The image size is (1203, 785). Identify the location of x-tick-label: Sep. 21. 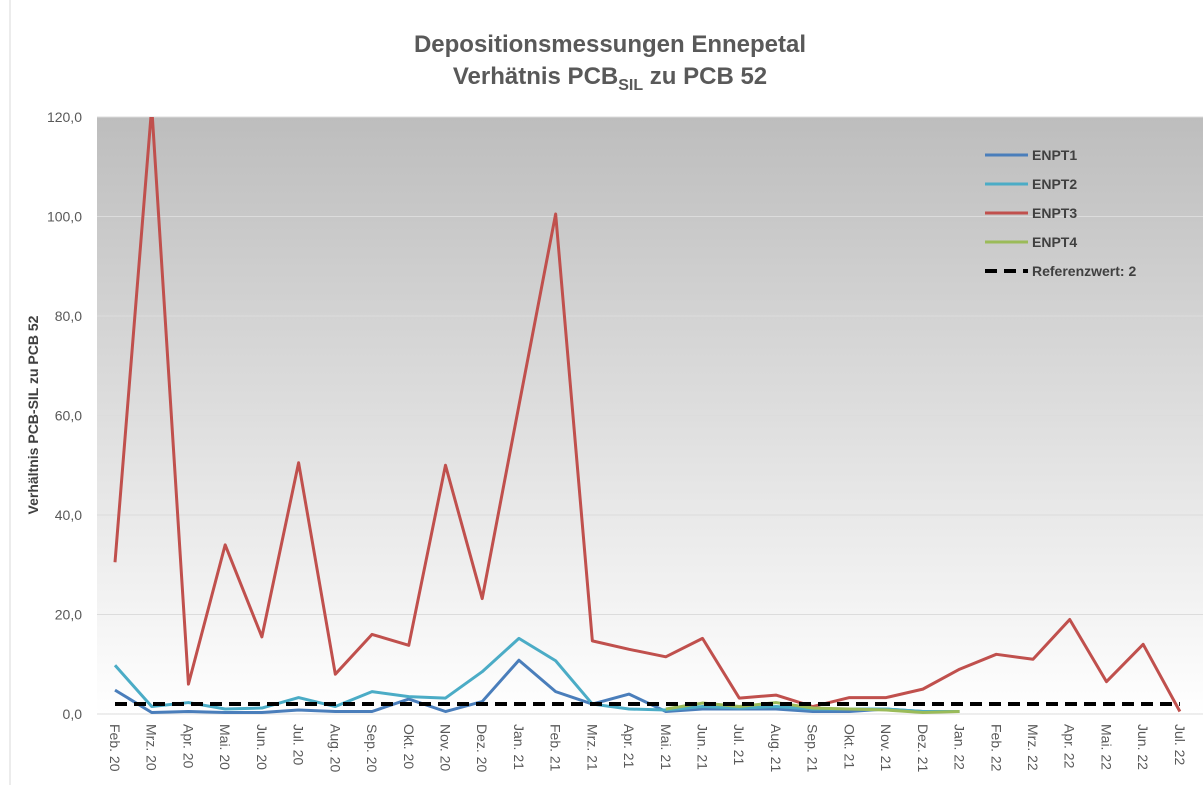
(813, 748).